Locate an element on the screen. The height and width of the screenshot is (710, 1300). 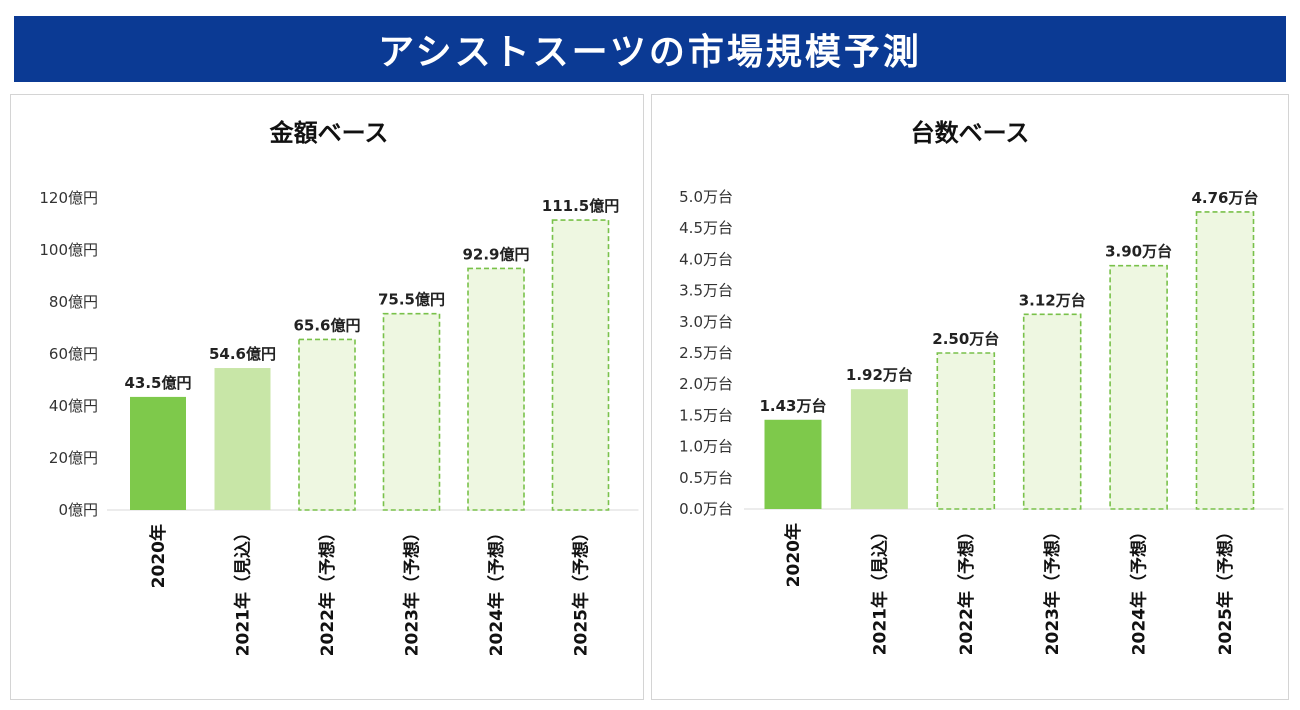
amount-data-label: 92.9億円 is located at coordinates (495, 254).